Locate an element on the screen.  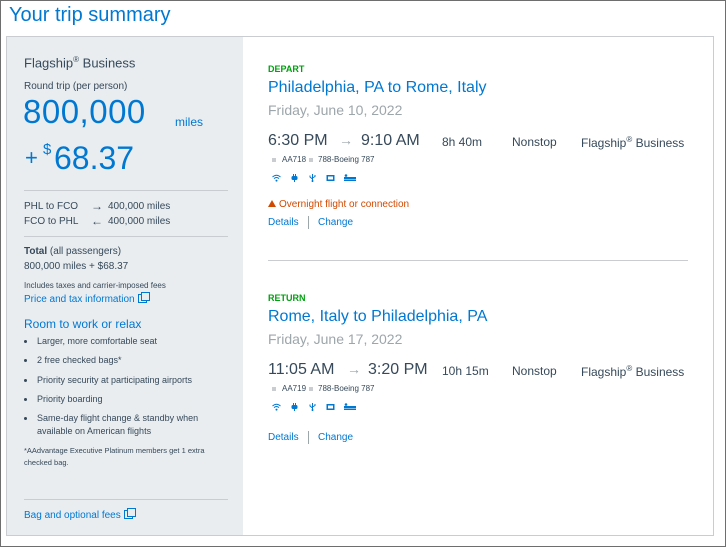
miles-amount: 800,000 is located at coordinates (84, 111).